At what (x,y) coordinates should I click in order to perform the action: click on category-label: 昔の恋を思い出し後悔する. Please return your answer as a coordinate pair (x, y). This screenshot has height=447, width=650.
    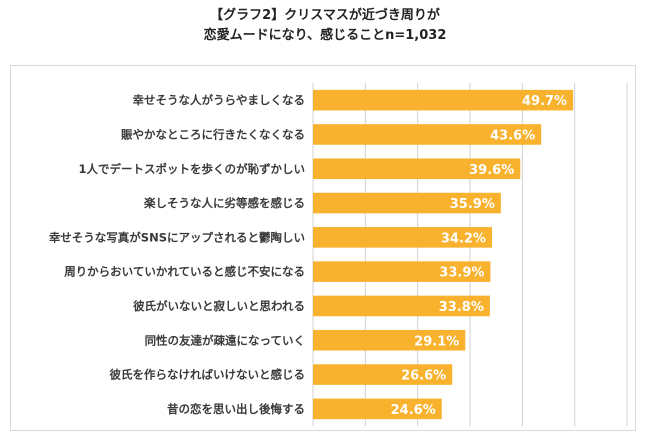
    Looking at the image, I should click on (236, 409).